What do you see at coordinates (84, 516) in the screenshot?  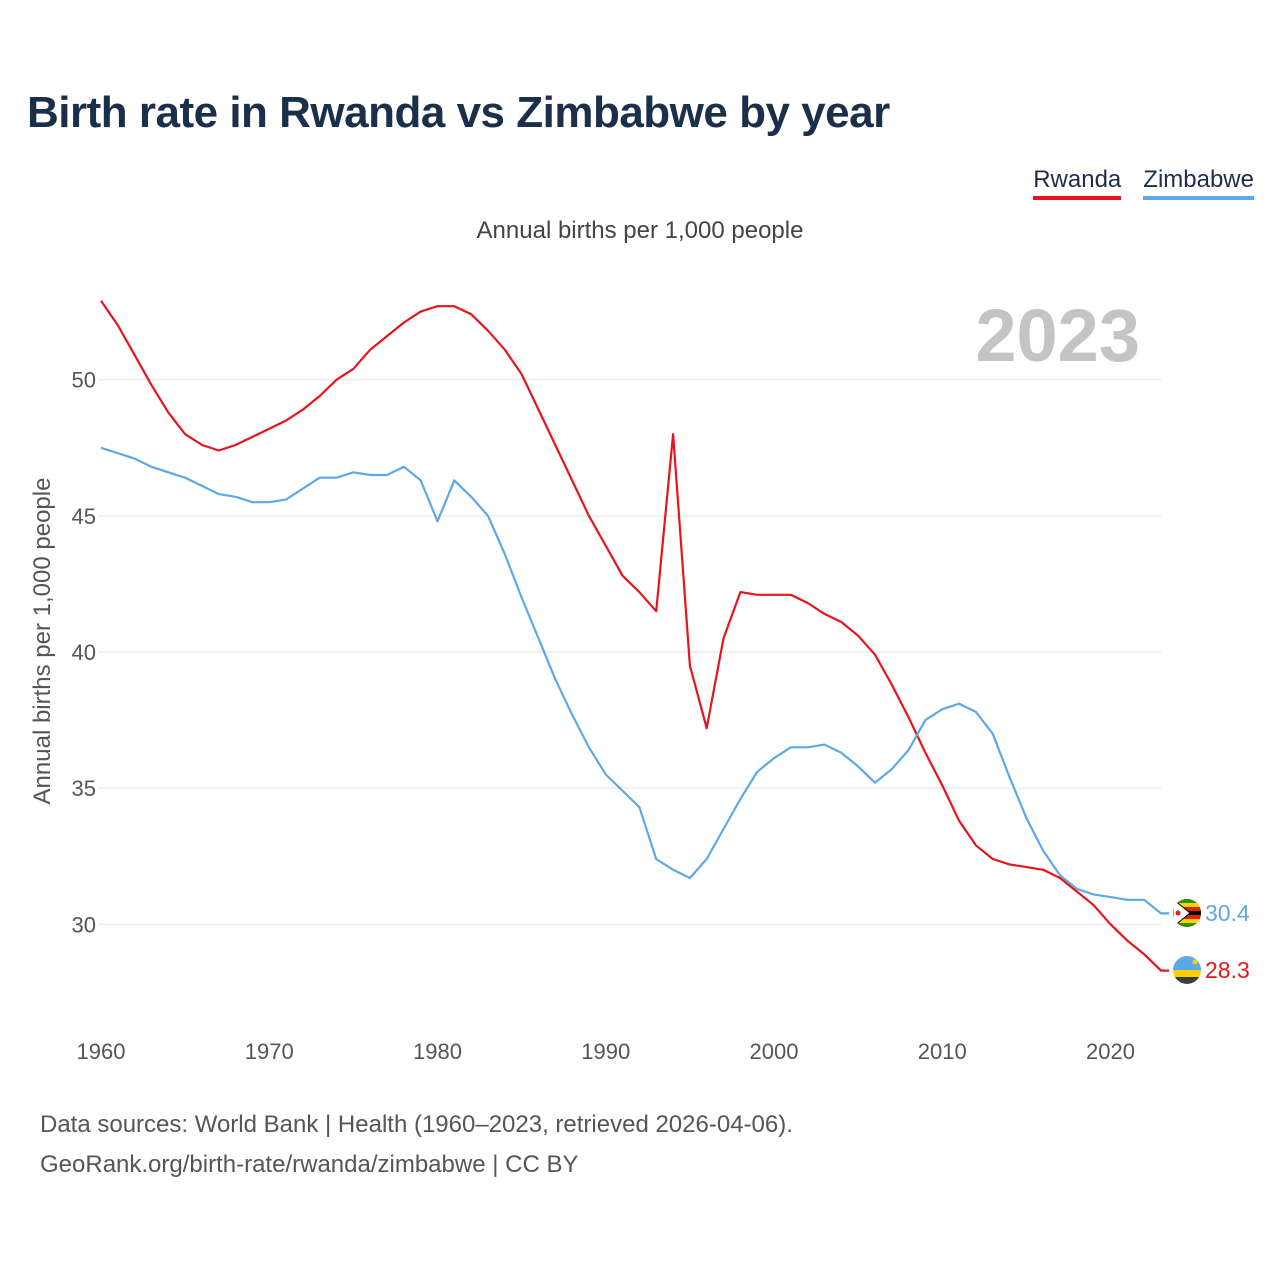 I see `y-tick-label-45: 45` at bounding box center [84, 516].